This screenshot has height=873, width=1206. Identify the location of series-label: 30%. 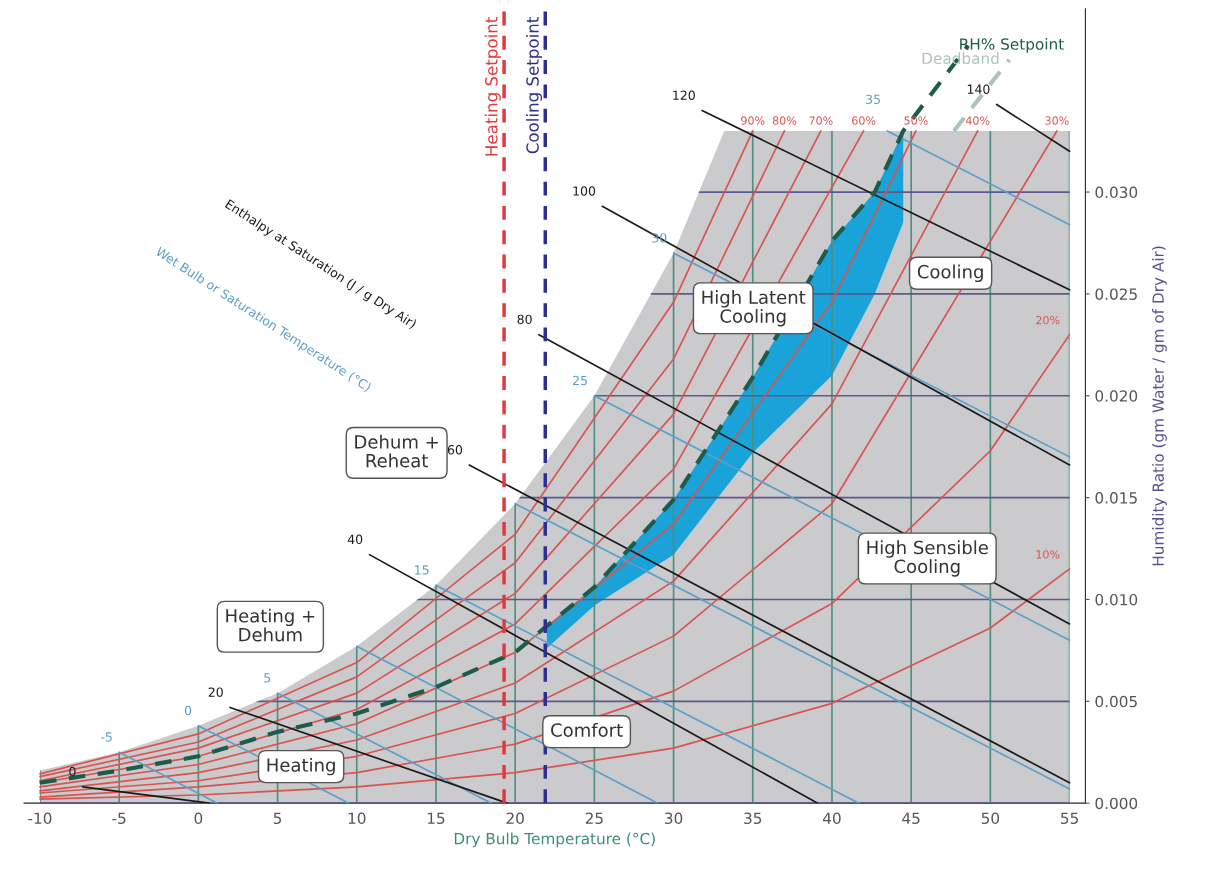
(1057, 120).